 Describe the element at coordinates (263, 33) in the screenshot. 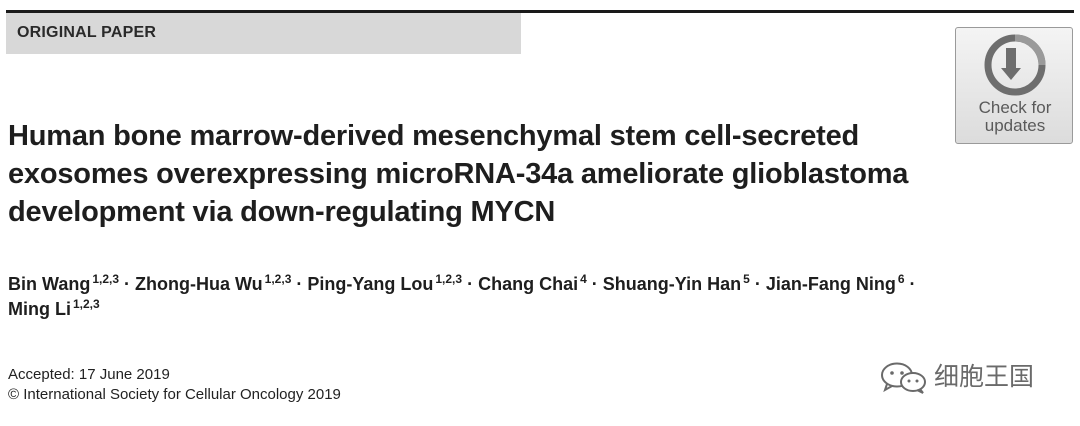

I see `article-type-banner: ORIGINAL PAPER` at that location.